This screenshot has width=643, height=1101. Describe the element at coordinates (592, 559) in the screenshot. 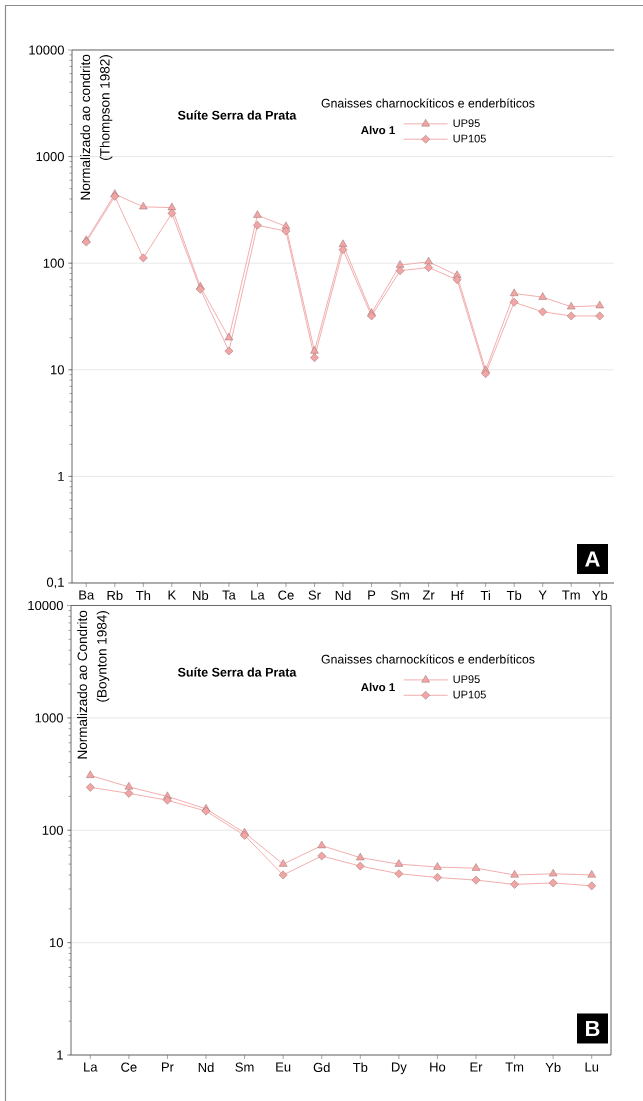

I see `annotation: A` at that location.